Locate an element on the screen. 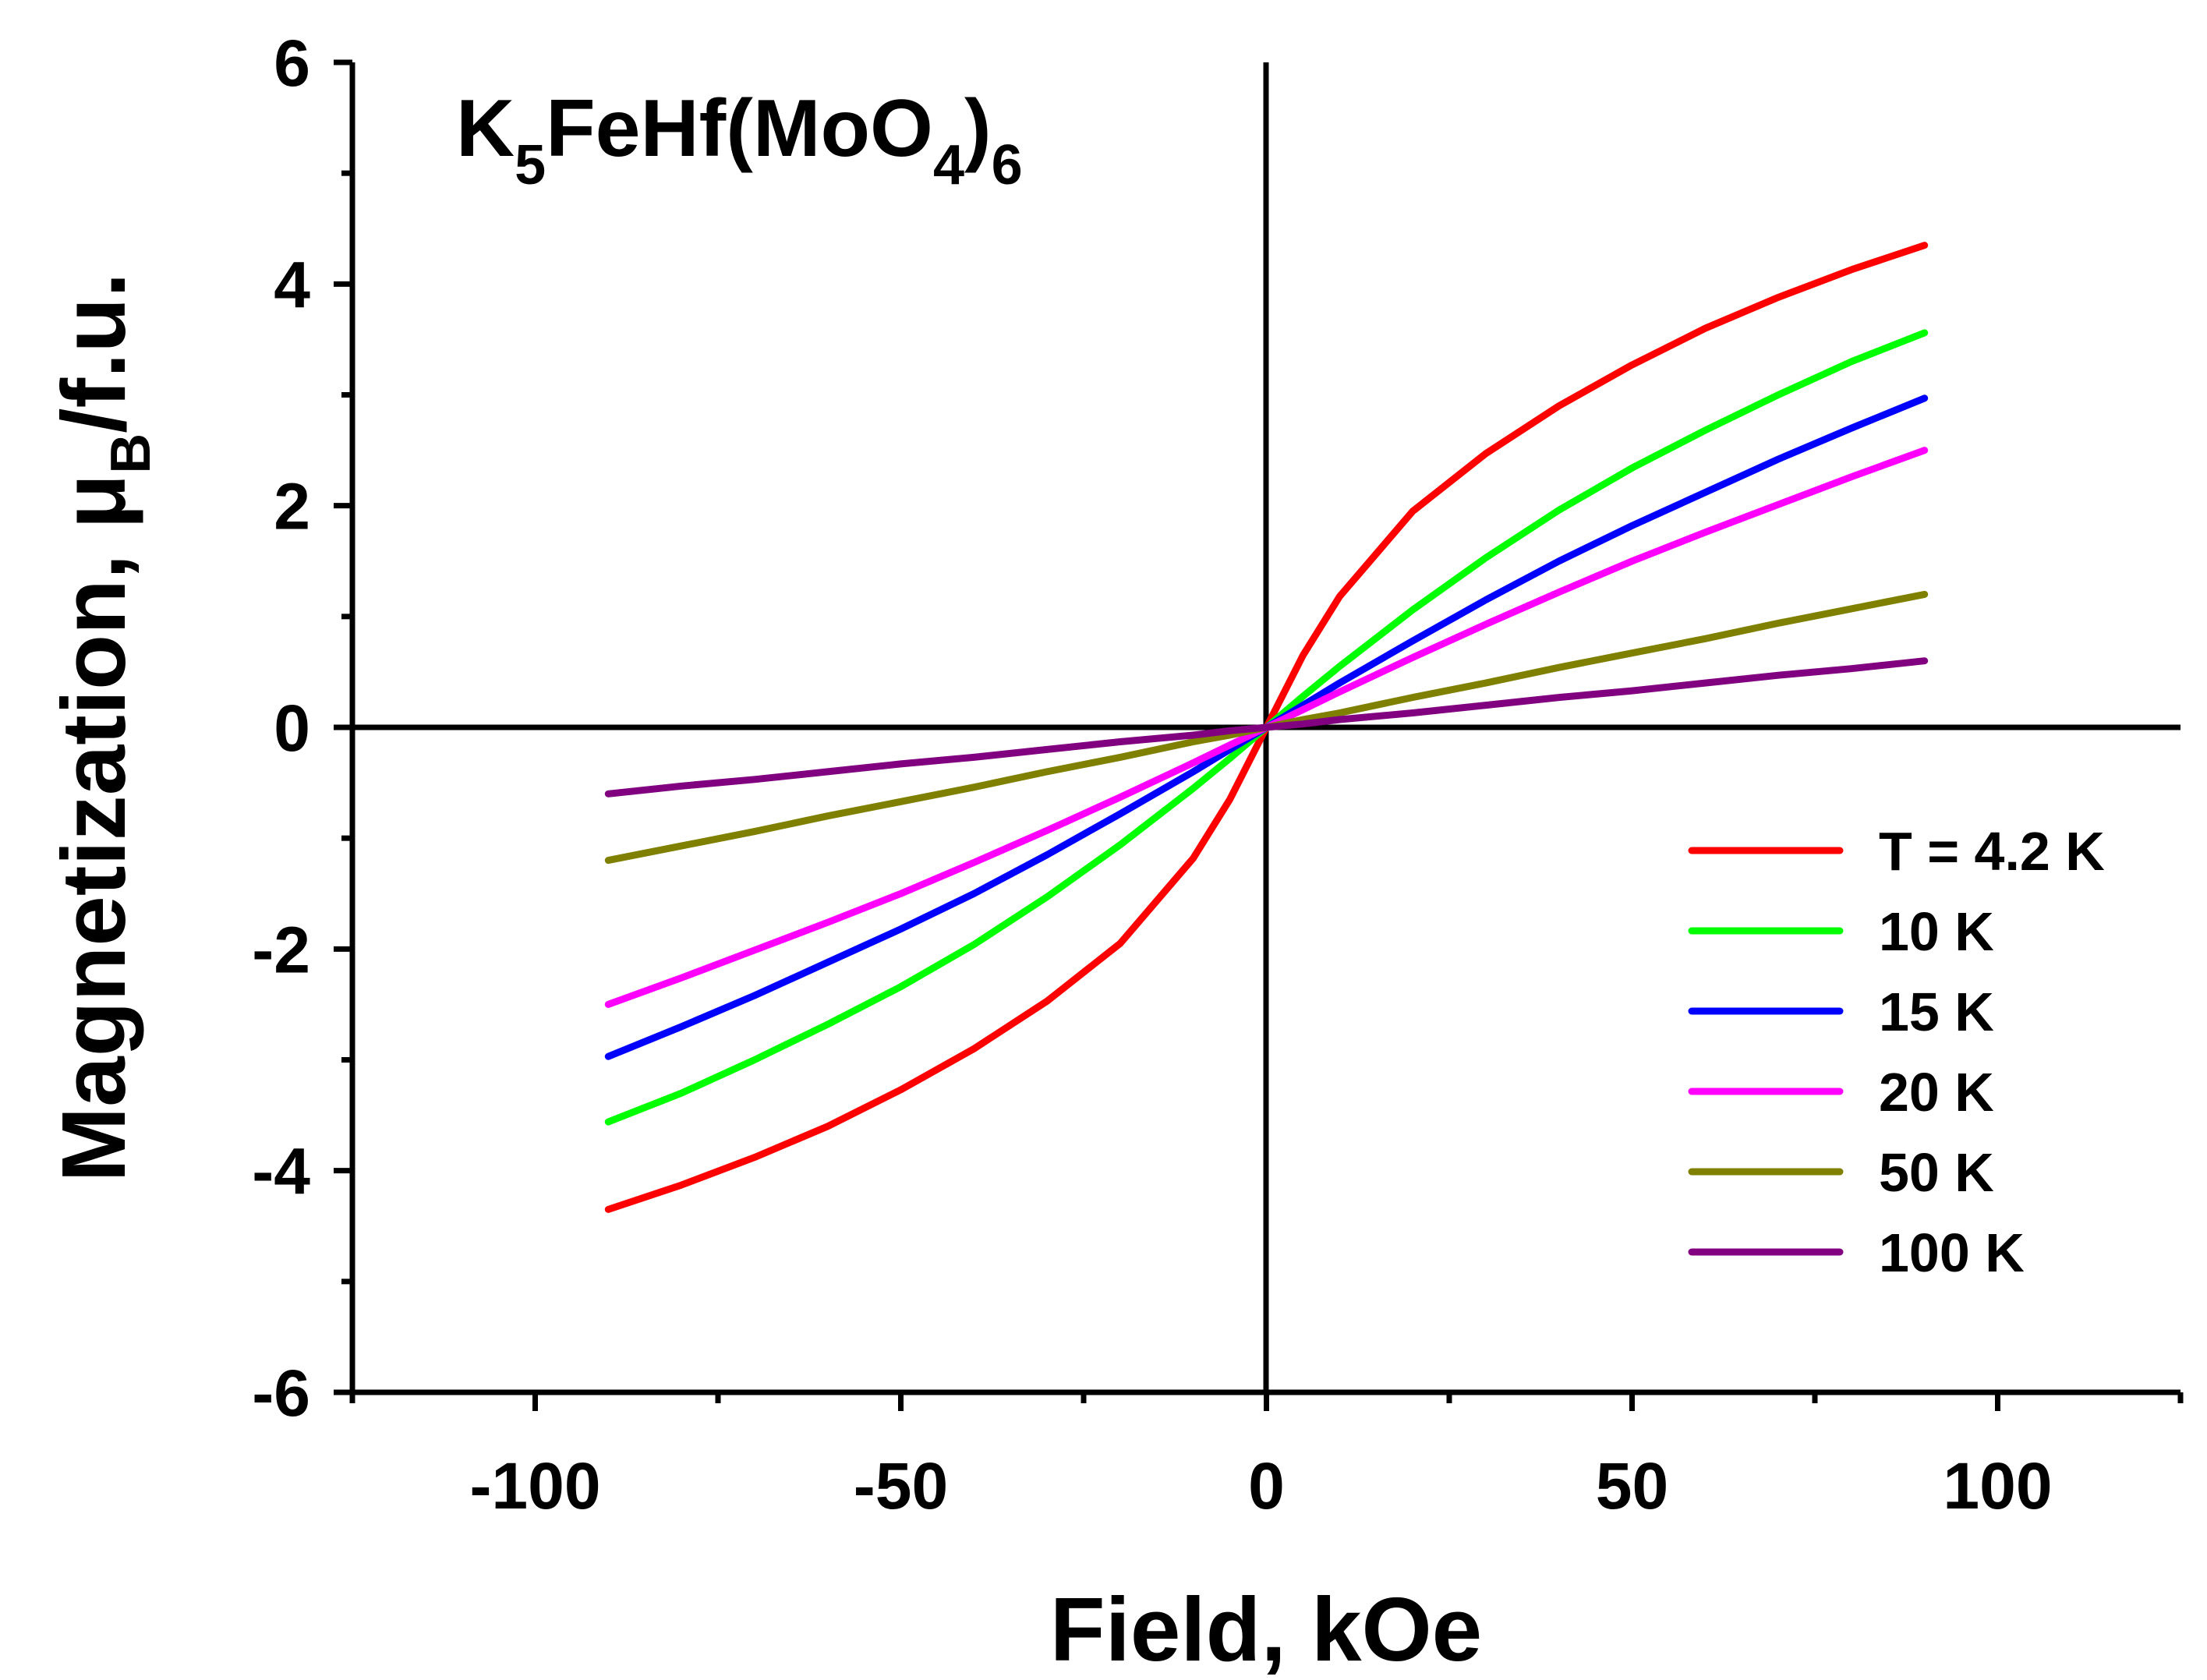 This screenshot has width=2207, height=1680. series-line-100-k is located at coordinates (1266, 727).